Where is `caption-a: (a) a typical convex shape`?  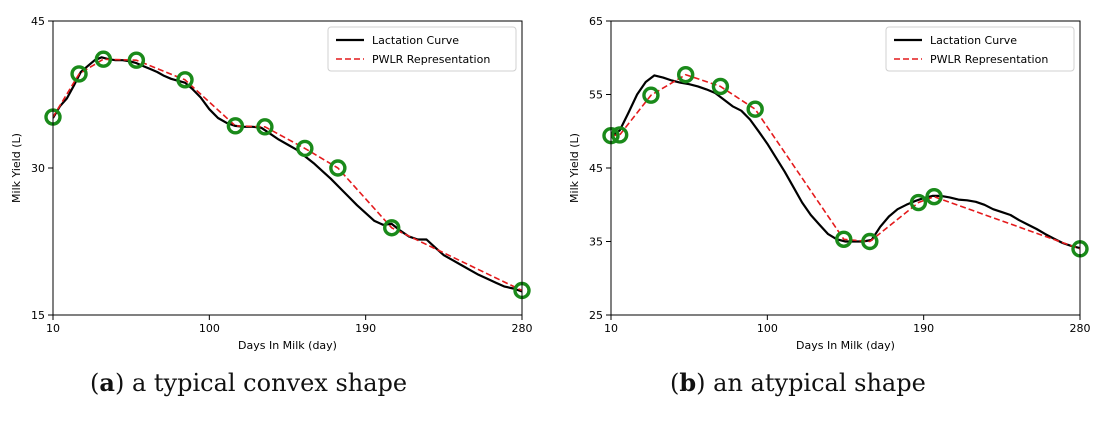 caption-a: (a) a typical convex shape is located at coordinates (249, 382).